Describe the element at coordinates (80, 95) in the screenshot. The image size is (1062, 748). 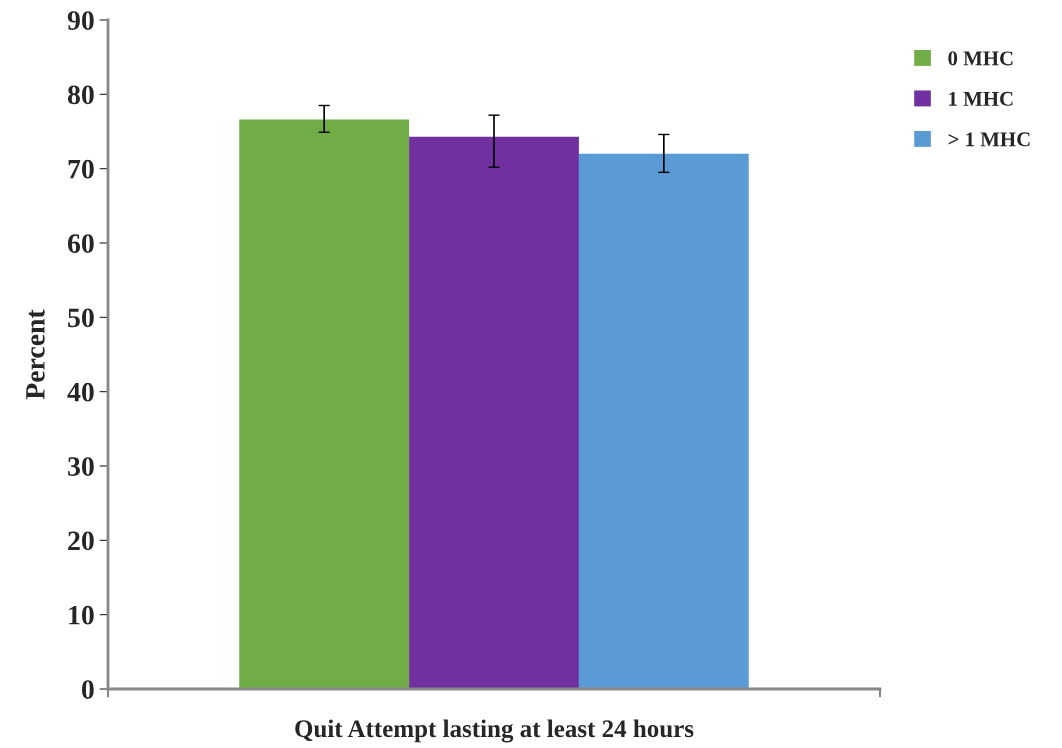
I see `y-tick-label: 80` at that location.